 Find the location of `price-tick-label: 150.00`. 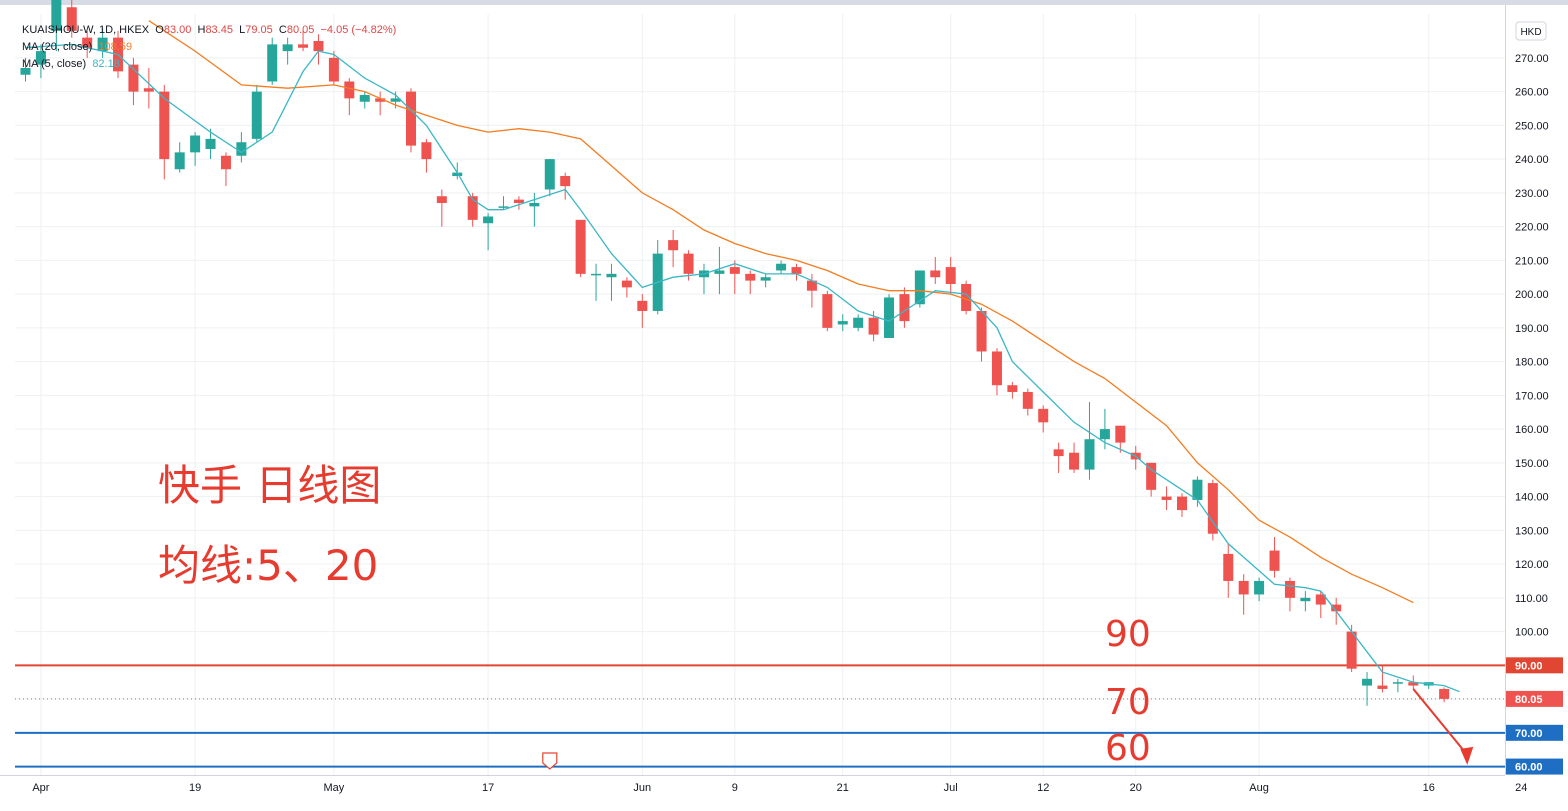

price-tick-label: 150.00 is located at coordinates (1532, 464).